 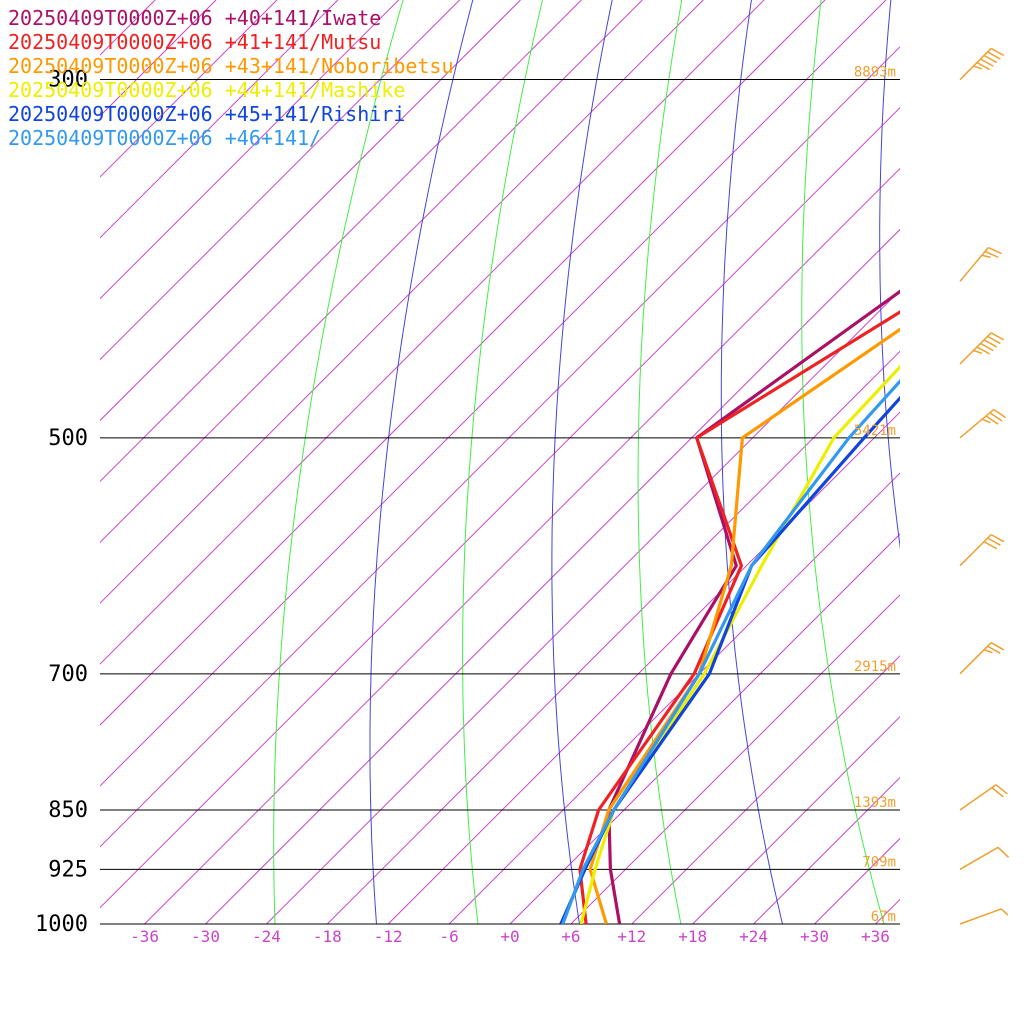 What do you see at coordinates (68, 810) in the screenshot?
I see `pressure-label: 850` at bounding box center [68, 810].